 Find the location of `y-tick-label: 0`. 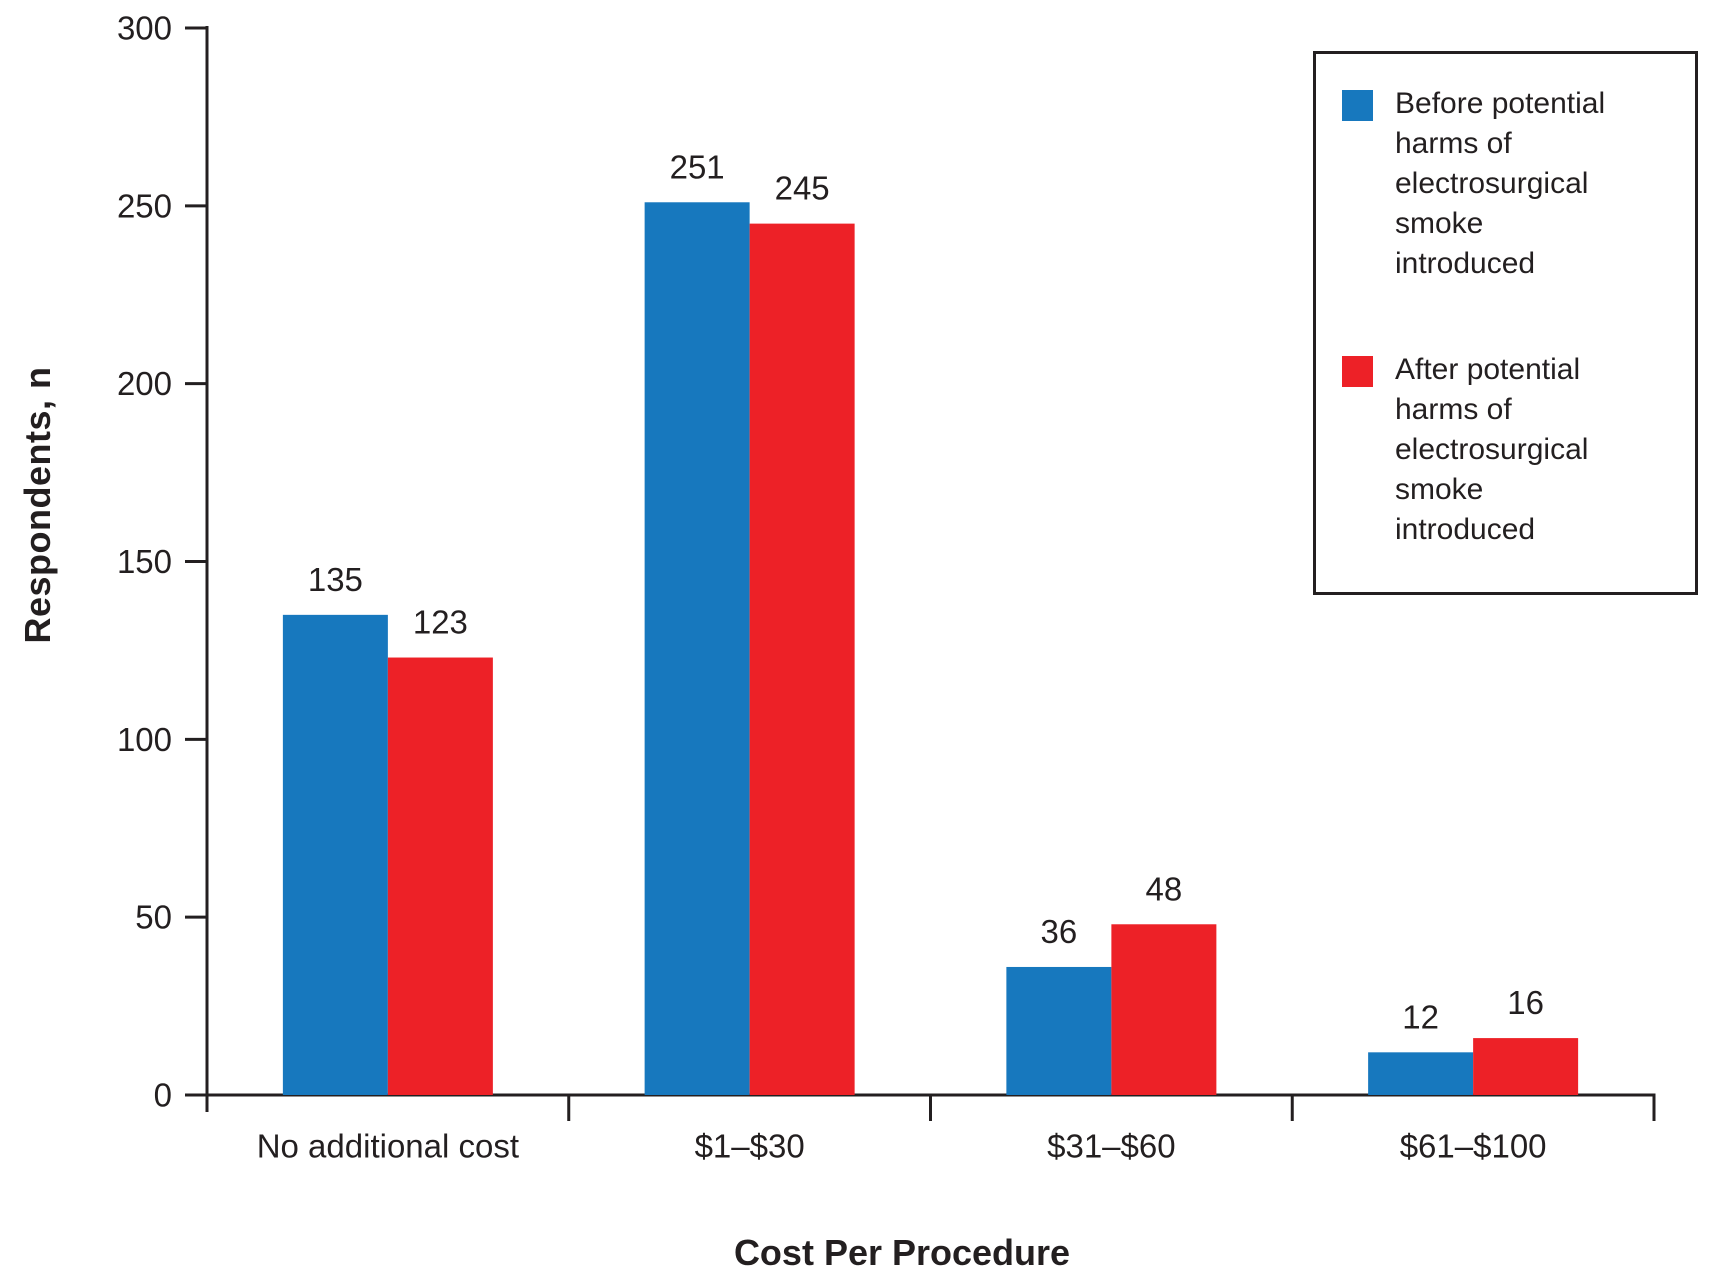

y-tick-label: 0 is located at coordinates (163, 1095).